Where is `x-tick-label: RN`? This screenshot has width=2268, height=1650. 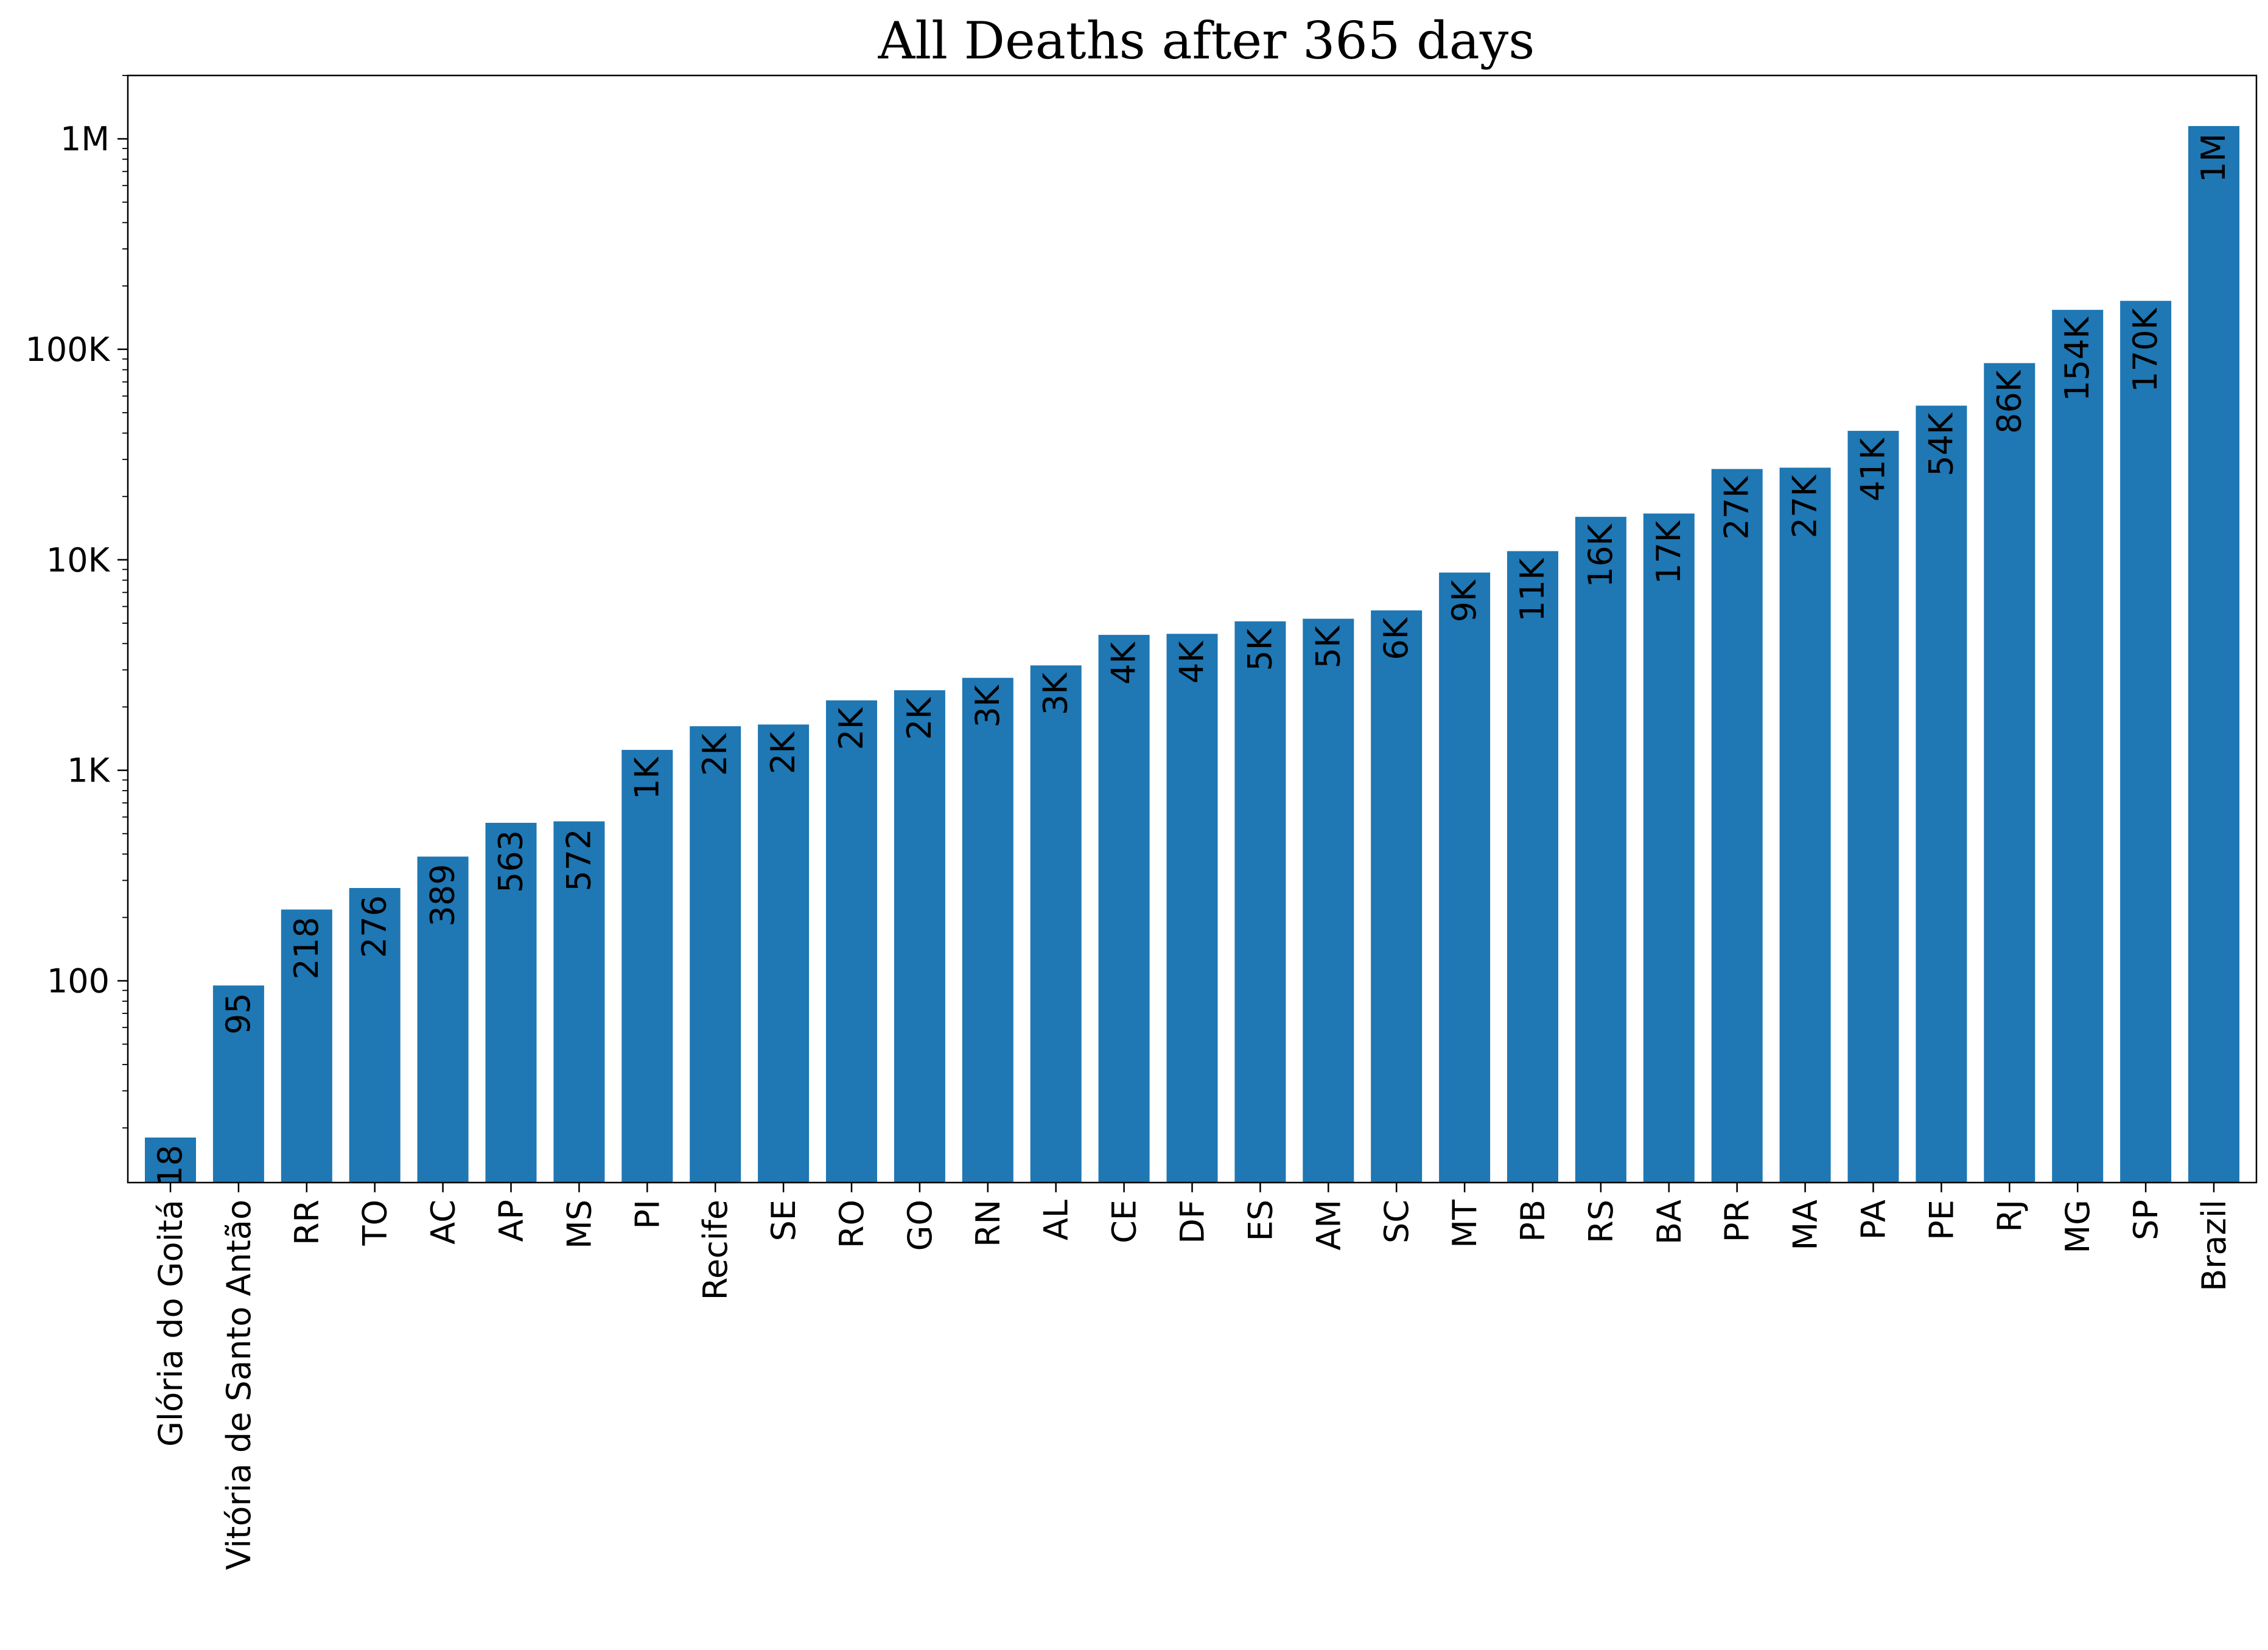 x-tick-label: RN is located at coordinates (988, 1223).